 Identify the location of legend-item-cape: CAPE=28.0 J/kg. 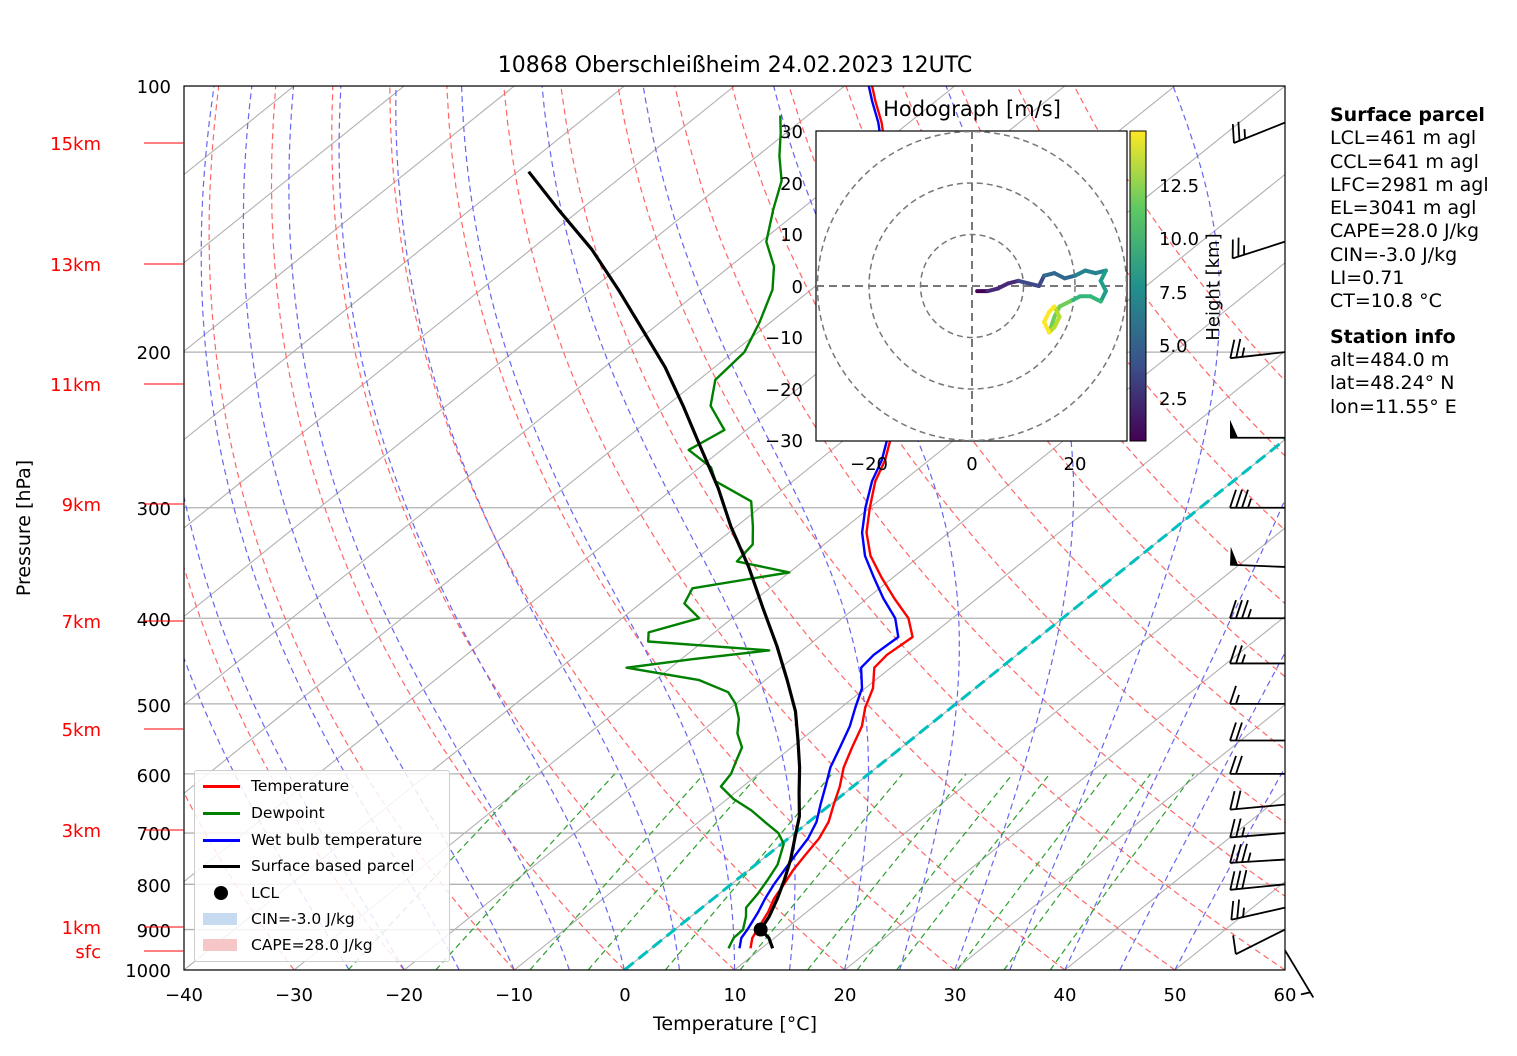
(284, 945).